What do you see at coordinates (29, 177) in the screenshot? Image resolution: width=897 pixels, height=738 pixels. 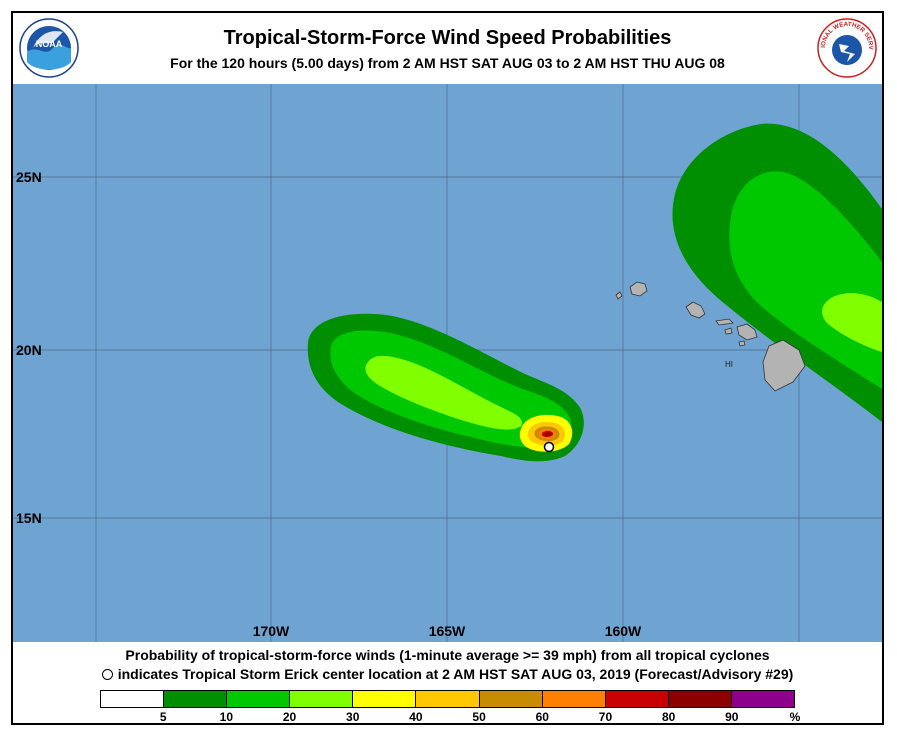 I see `lat-label-25n: 25N` at bounding box center [29, 177].